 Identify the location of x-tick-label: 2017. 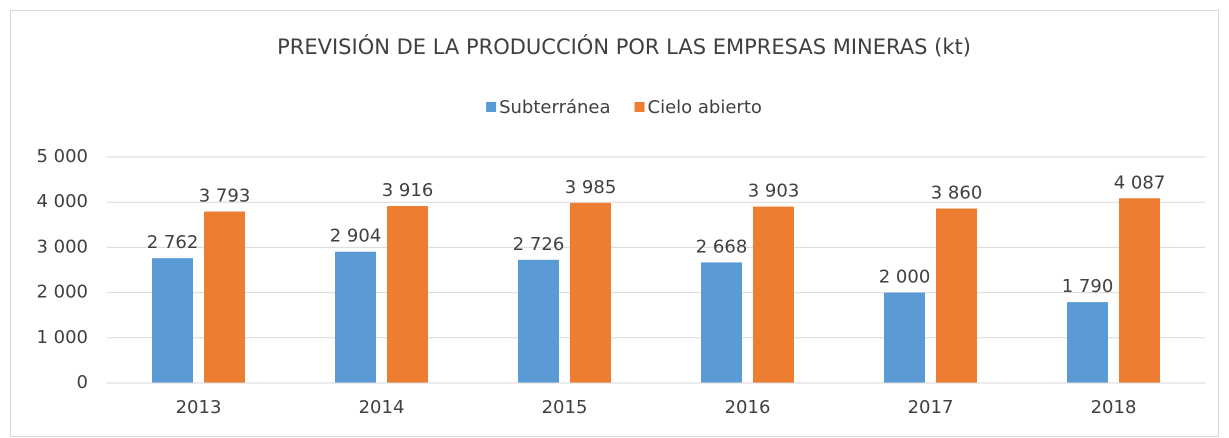
(931, 407).